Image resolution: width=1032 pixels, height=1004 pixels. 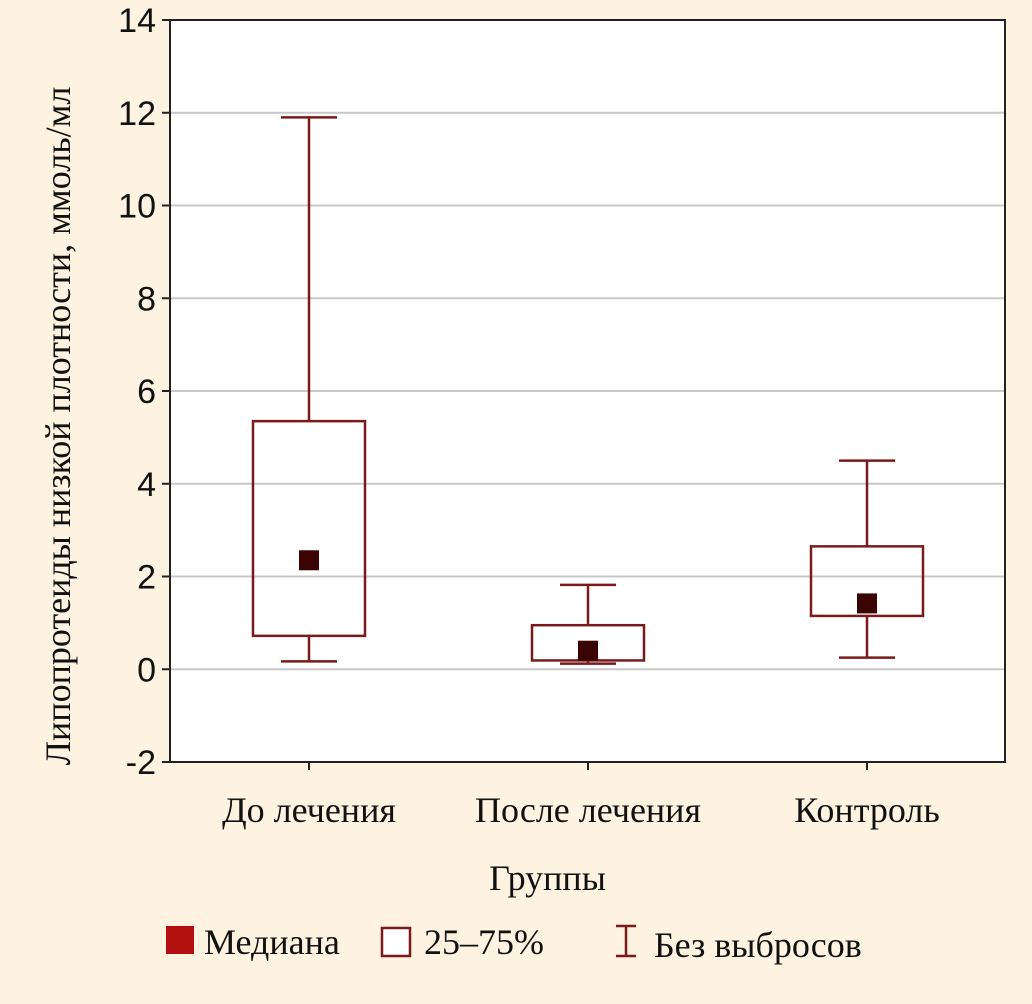 I want to click on y-tick-label: 6, so click(x=146, y=392).